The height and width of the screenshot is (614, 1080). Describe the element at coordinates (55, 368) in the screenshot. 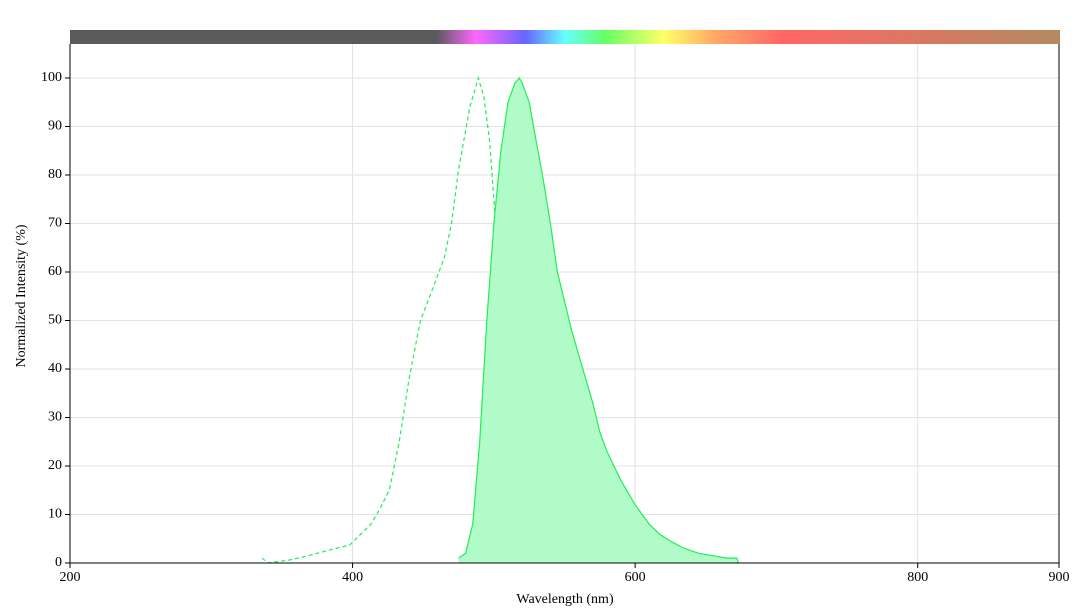

I see `y-tick-label: 40` at that location.